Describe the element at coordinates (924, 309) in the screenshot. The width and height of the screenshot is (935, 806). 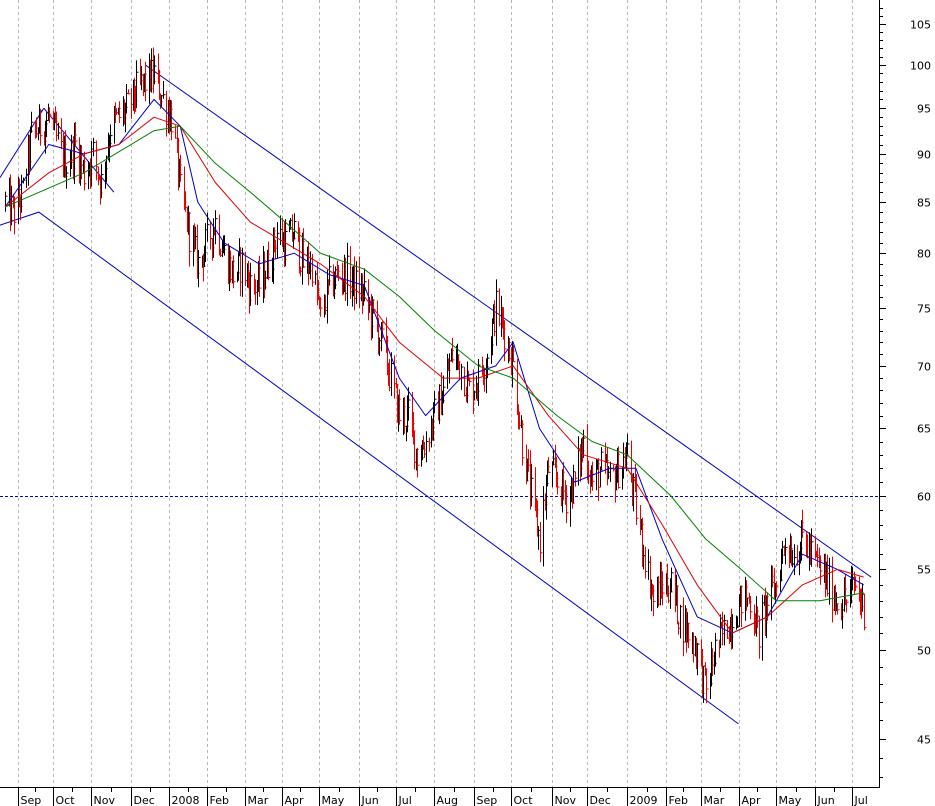
I see `y-tick-label-6: 75` at that location.